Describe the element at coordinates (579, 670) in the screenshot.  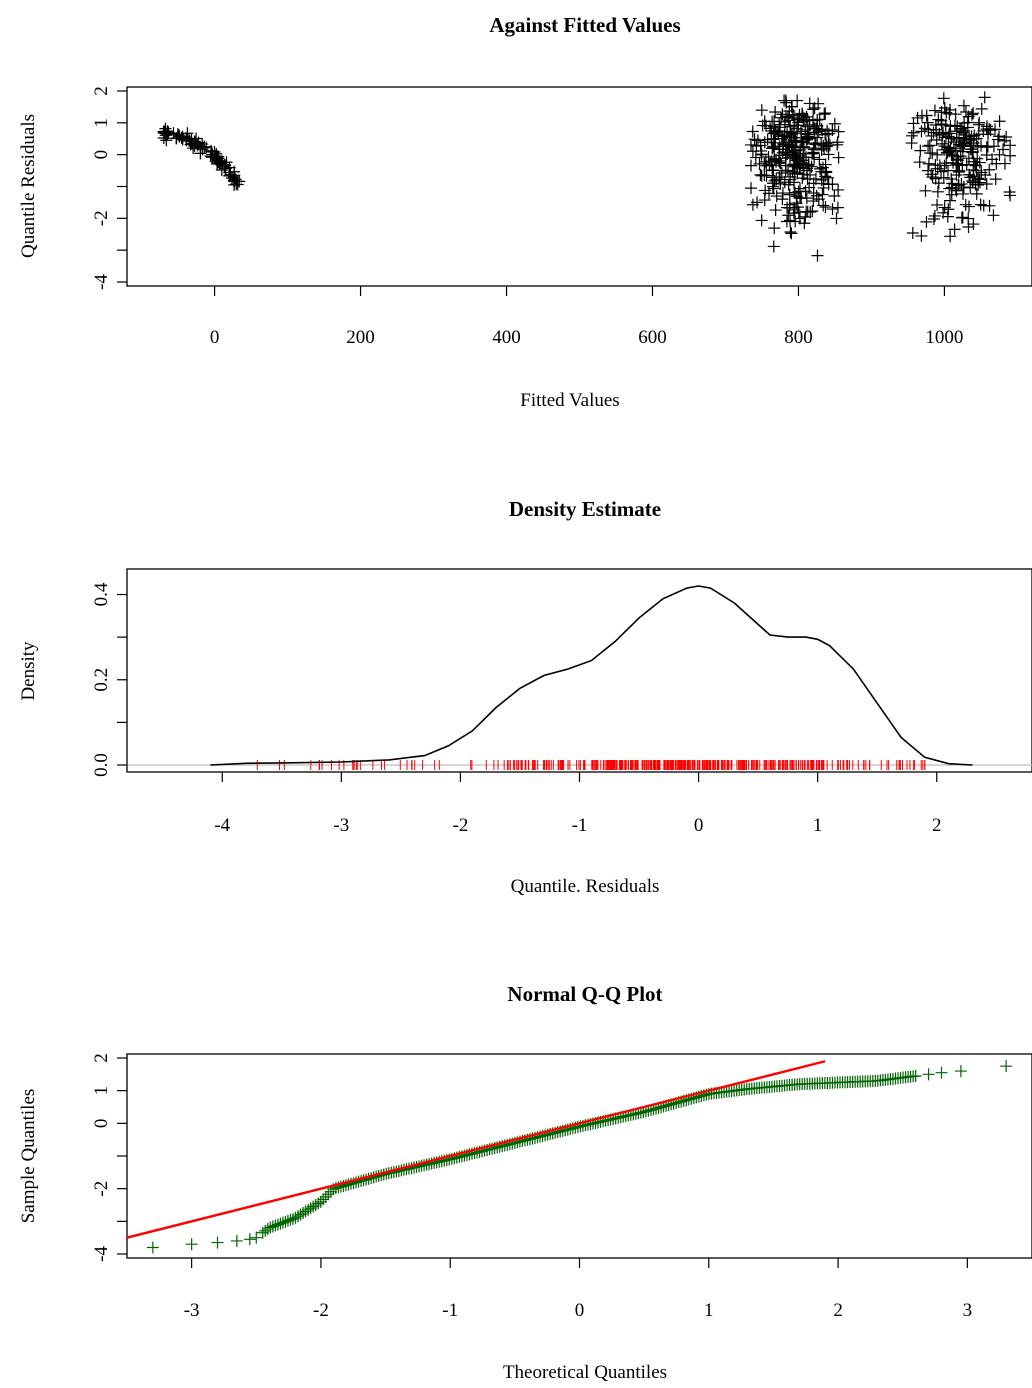
I see `panel2-frame` at that location.